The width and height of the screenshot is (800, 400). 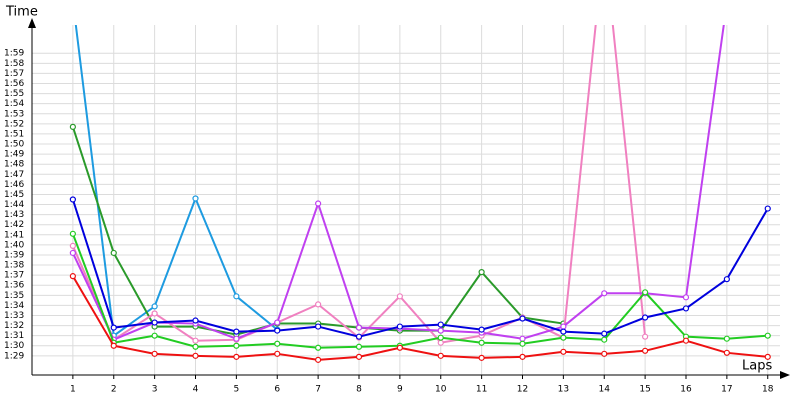 I want to click on y-tick-label: 1:50, so click(x=14, y=145).